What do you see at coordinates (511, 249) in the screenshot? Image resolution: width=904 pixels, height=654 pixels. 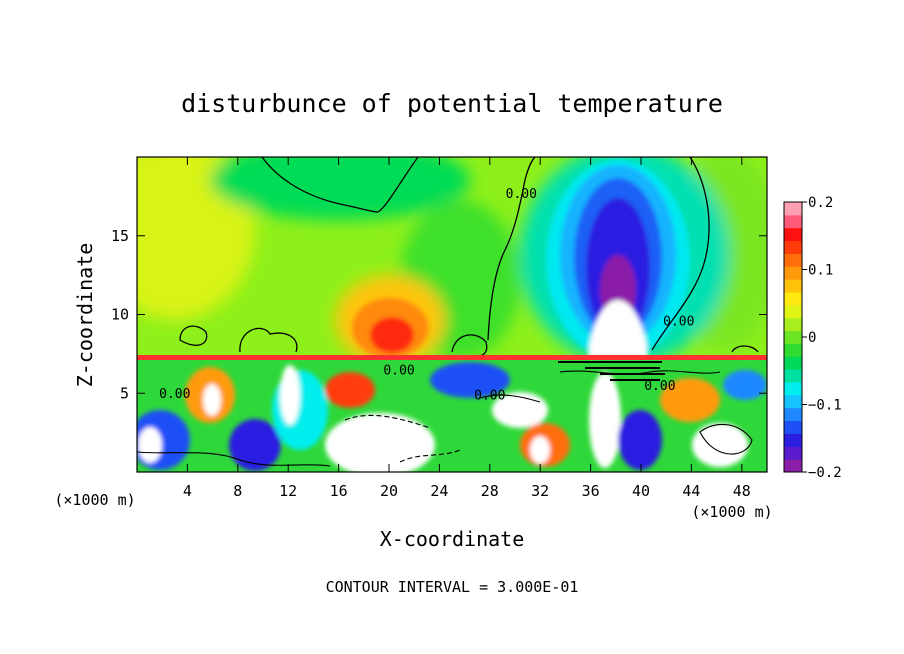 I see `zero-contour-plume` at bounding box center [511, 249].